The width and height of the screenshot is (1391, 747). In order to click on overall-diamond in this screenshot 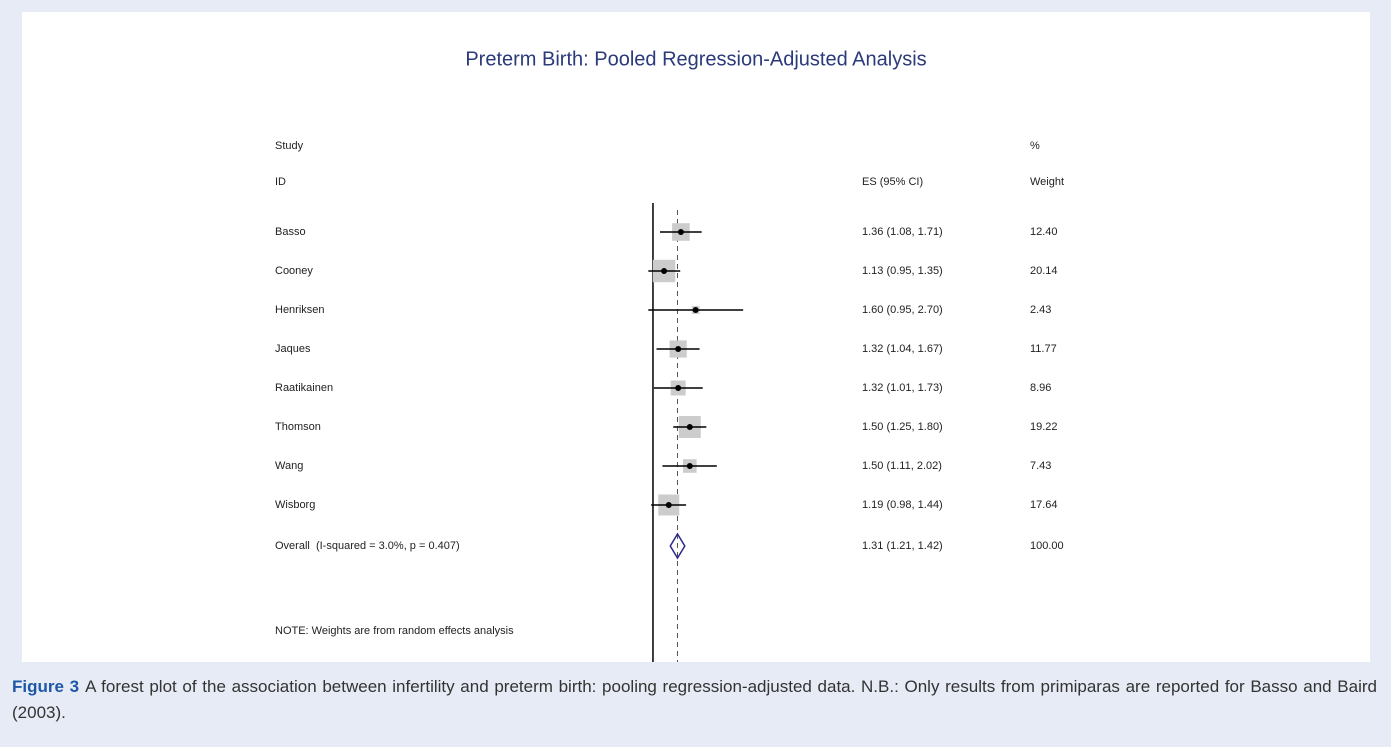, I will do `click(677, 546)`.